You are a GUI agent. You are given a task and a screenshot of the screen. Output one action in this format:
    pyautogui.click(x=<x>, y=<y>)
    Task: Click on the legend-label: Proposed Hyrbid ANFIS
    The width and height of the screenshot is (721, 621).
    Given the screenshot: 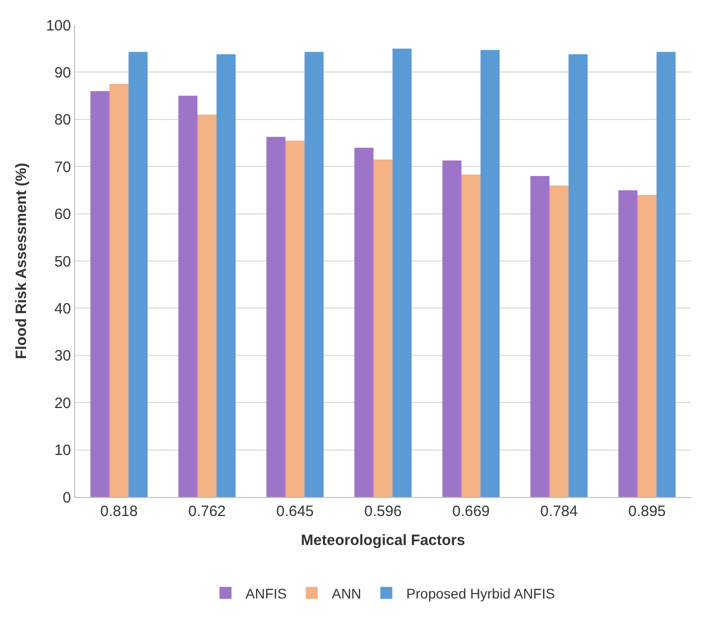 What is the action you would take?
    pyautogui.click(x=480, y=593)
    